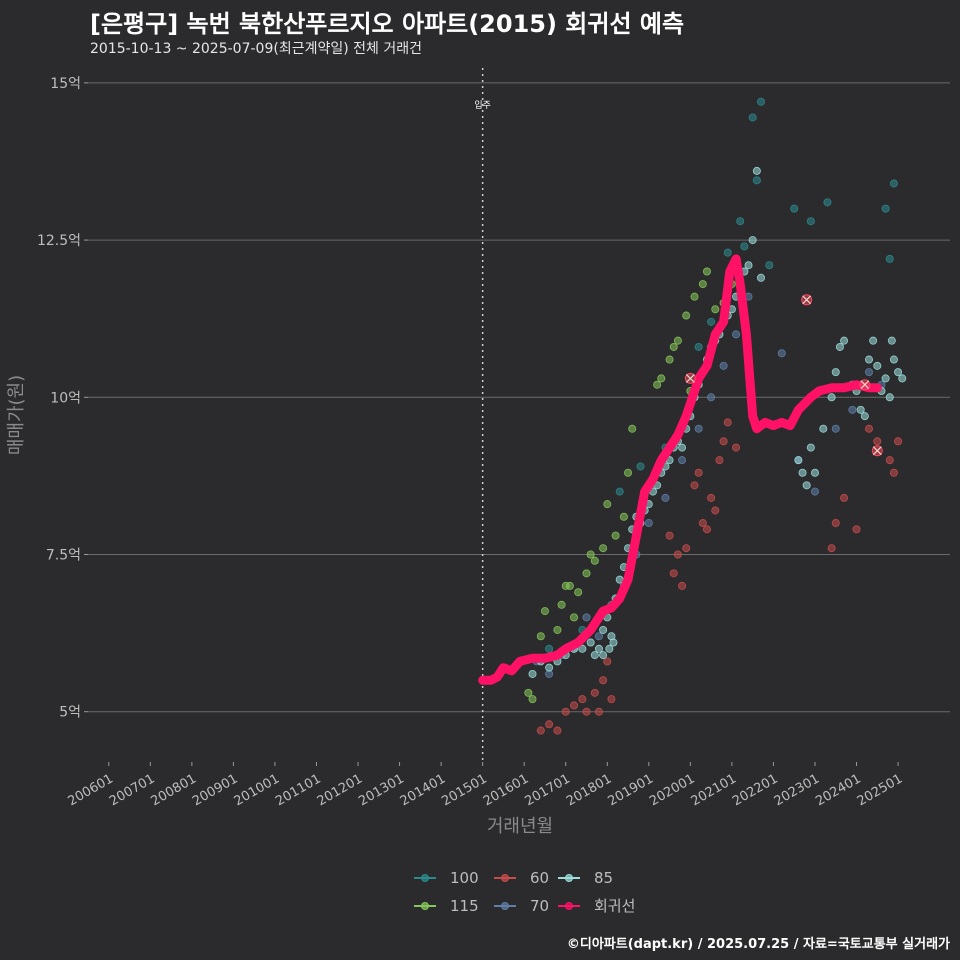 The image size is (960, 960). What do you see at coordinates (539, 878) in the screenshot?
I see `legend-label-1: 60` at bounding box center [539, 878].